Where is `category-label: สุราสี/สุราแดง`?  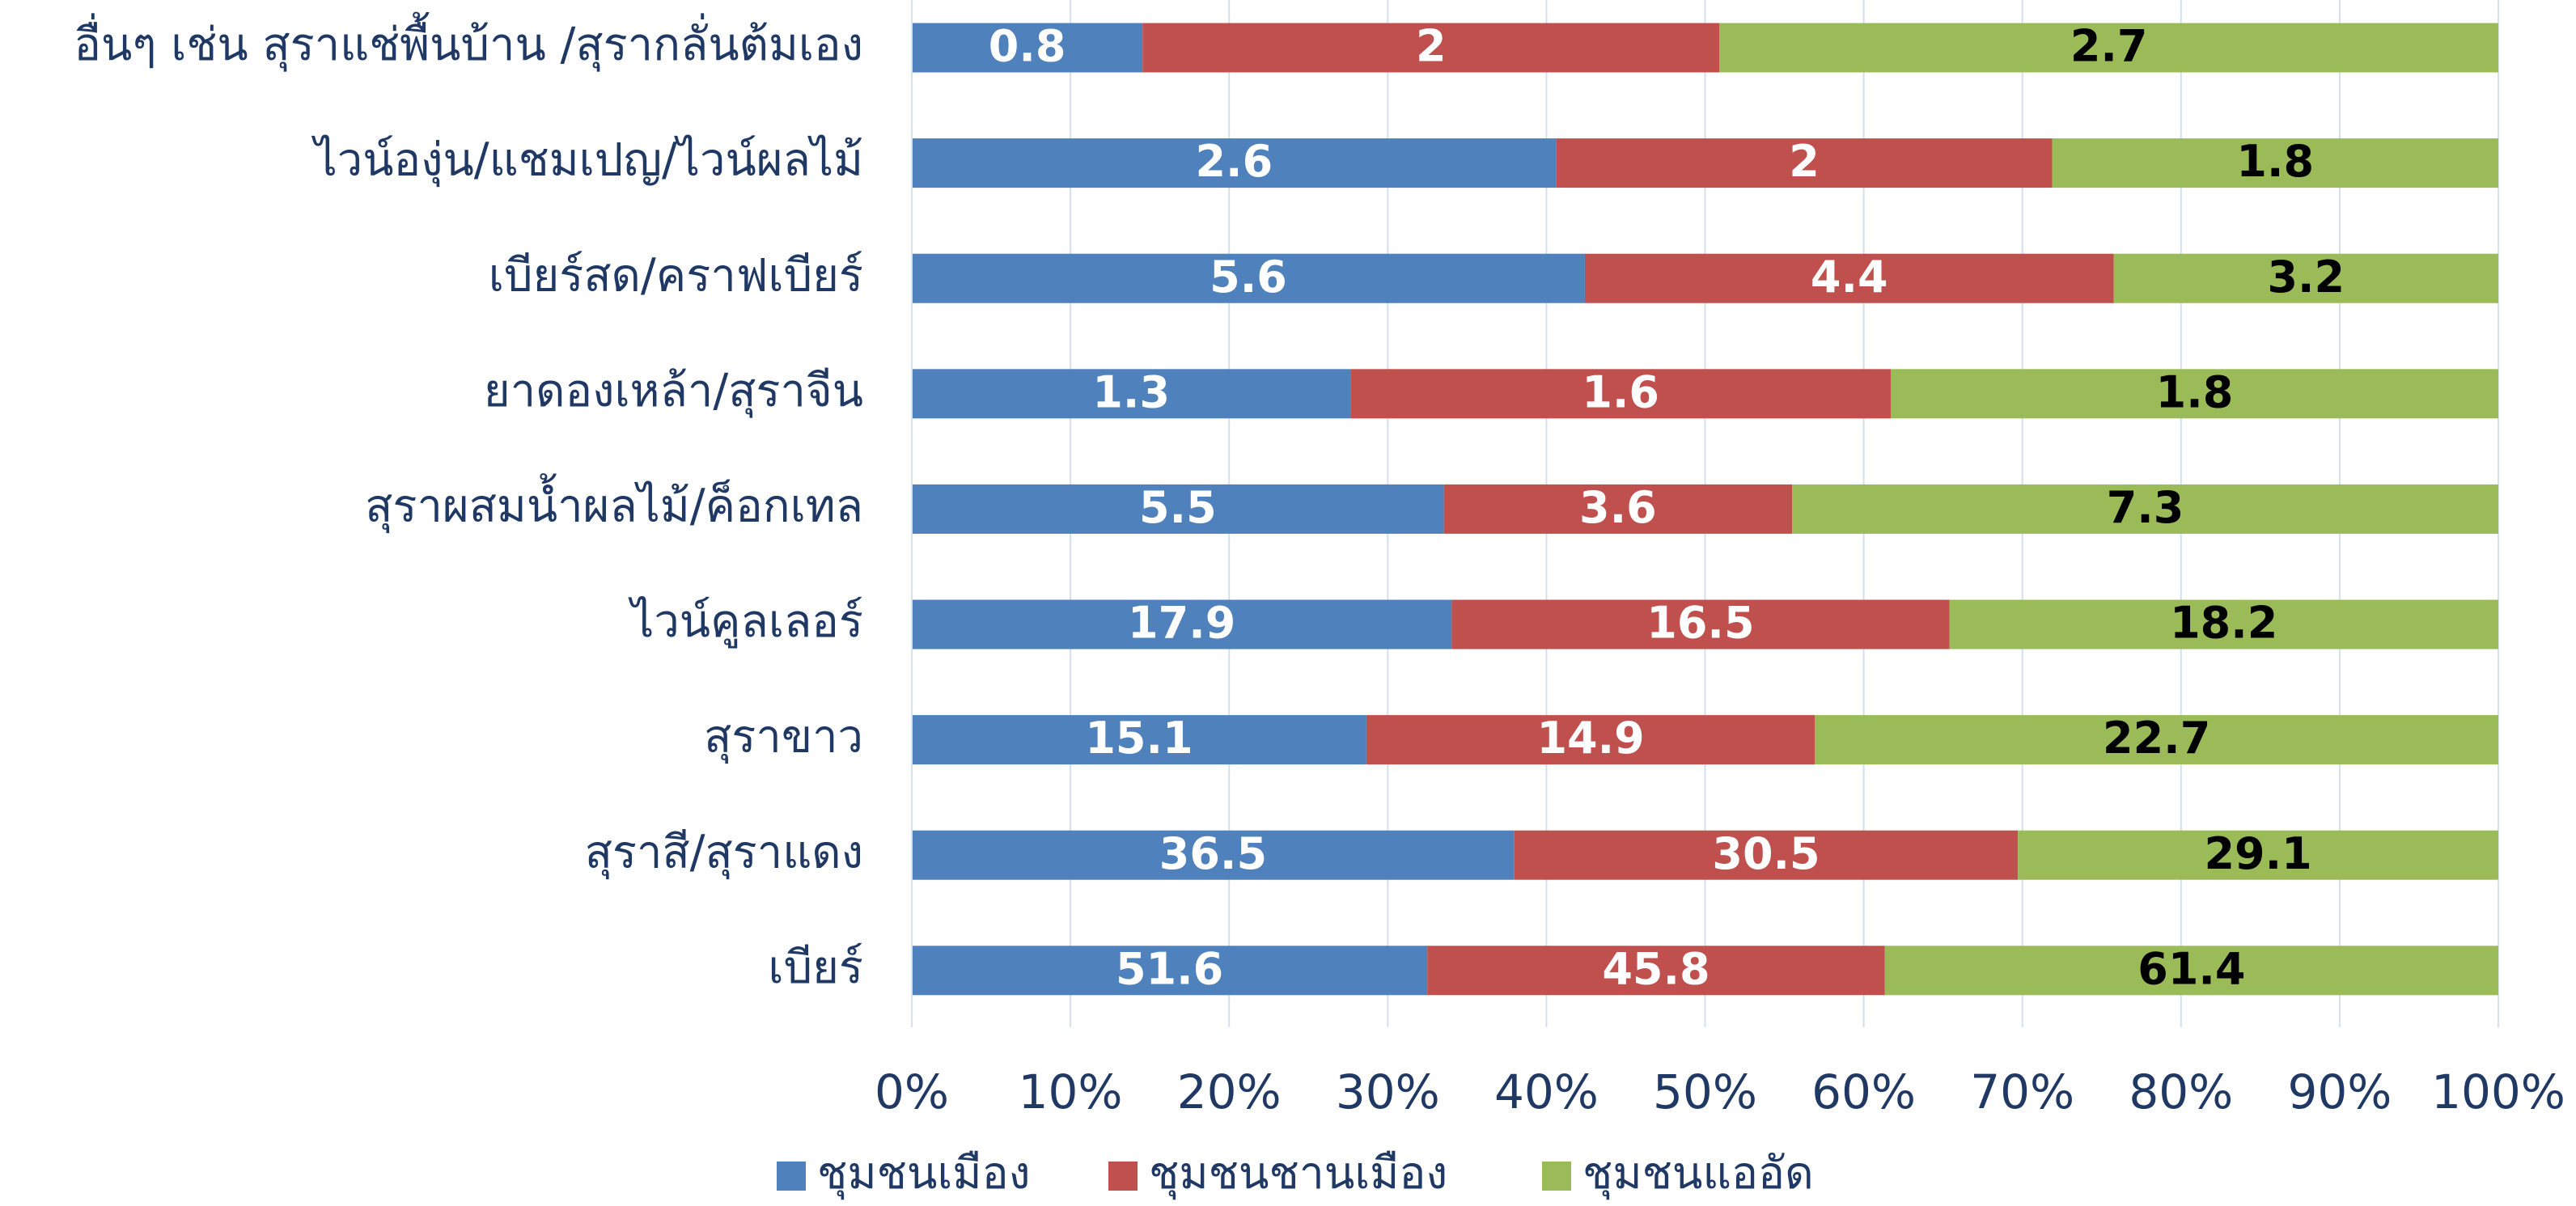 category-label: สุราสี/สุราแดง is located at coordinates (724, 852).